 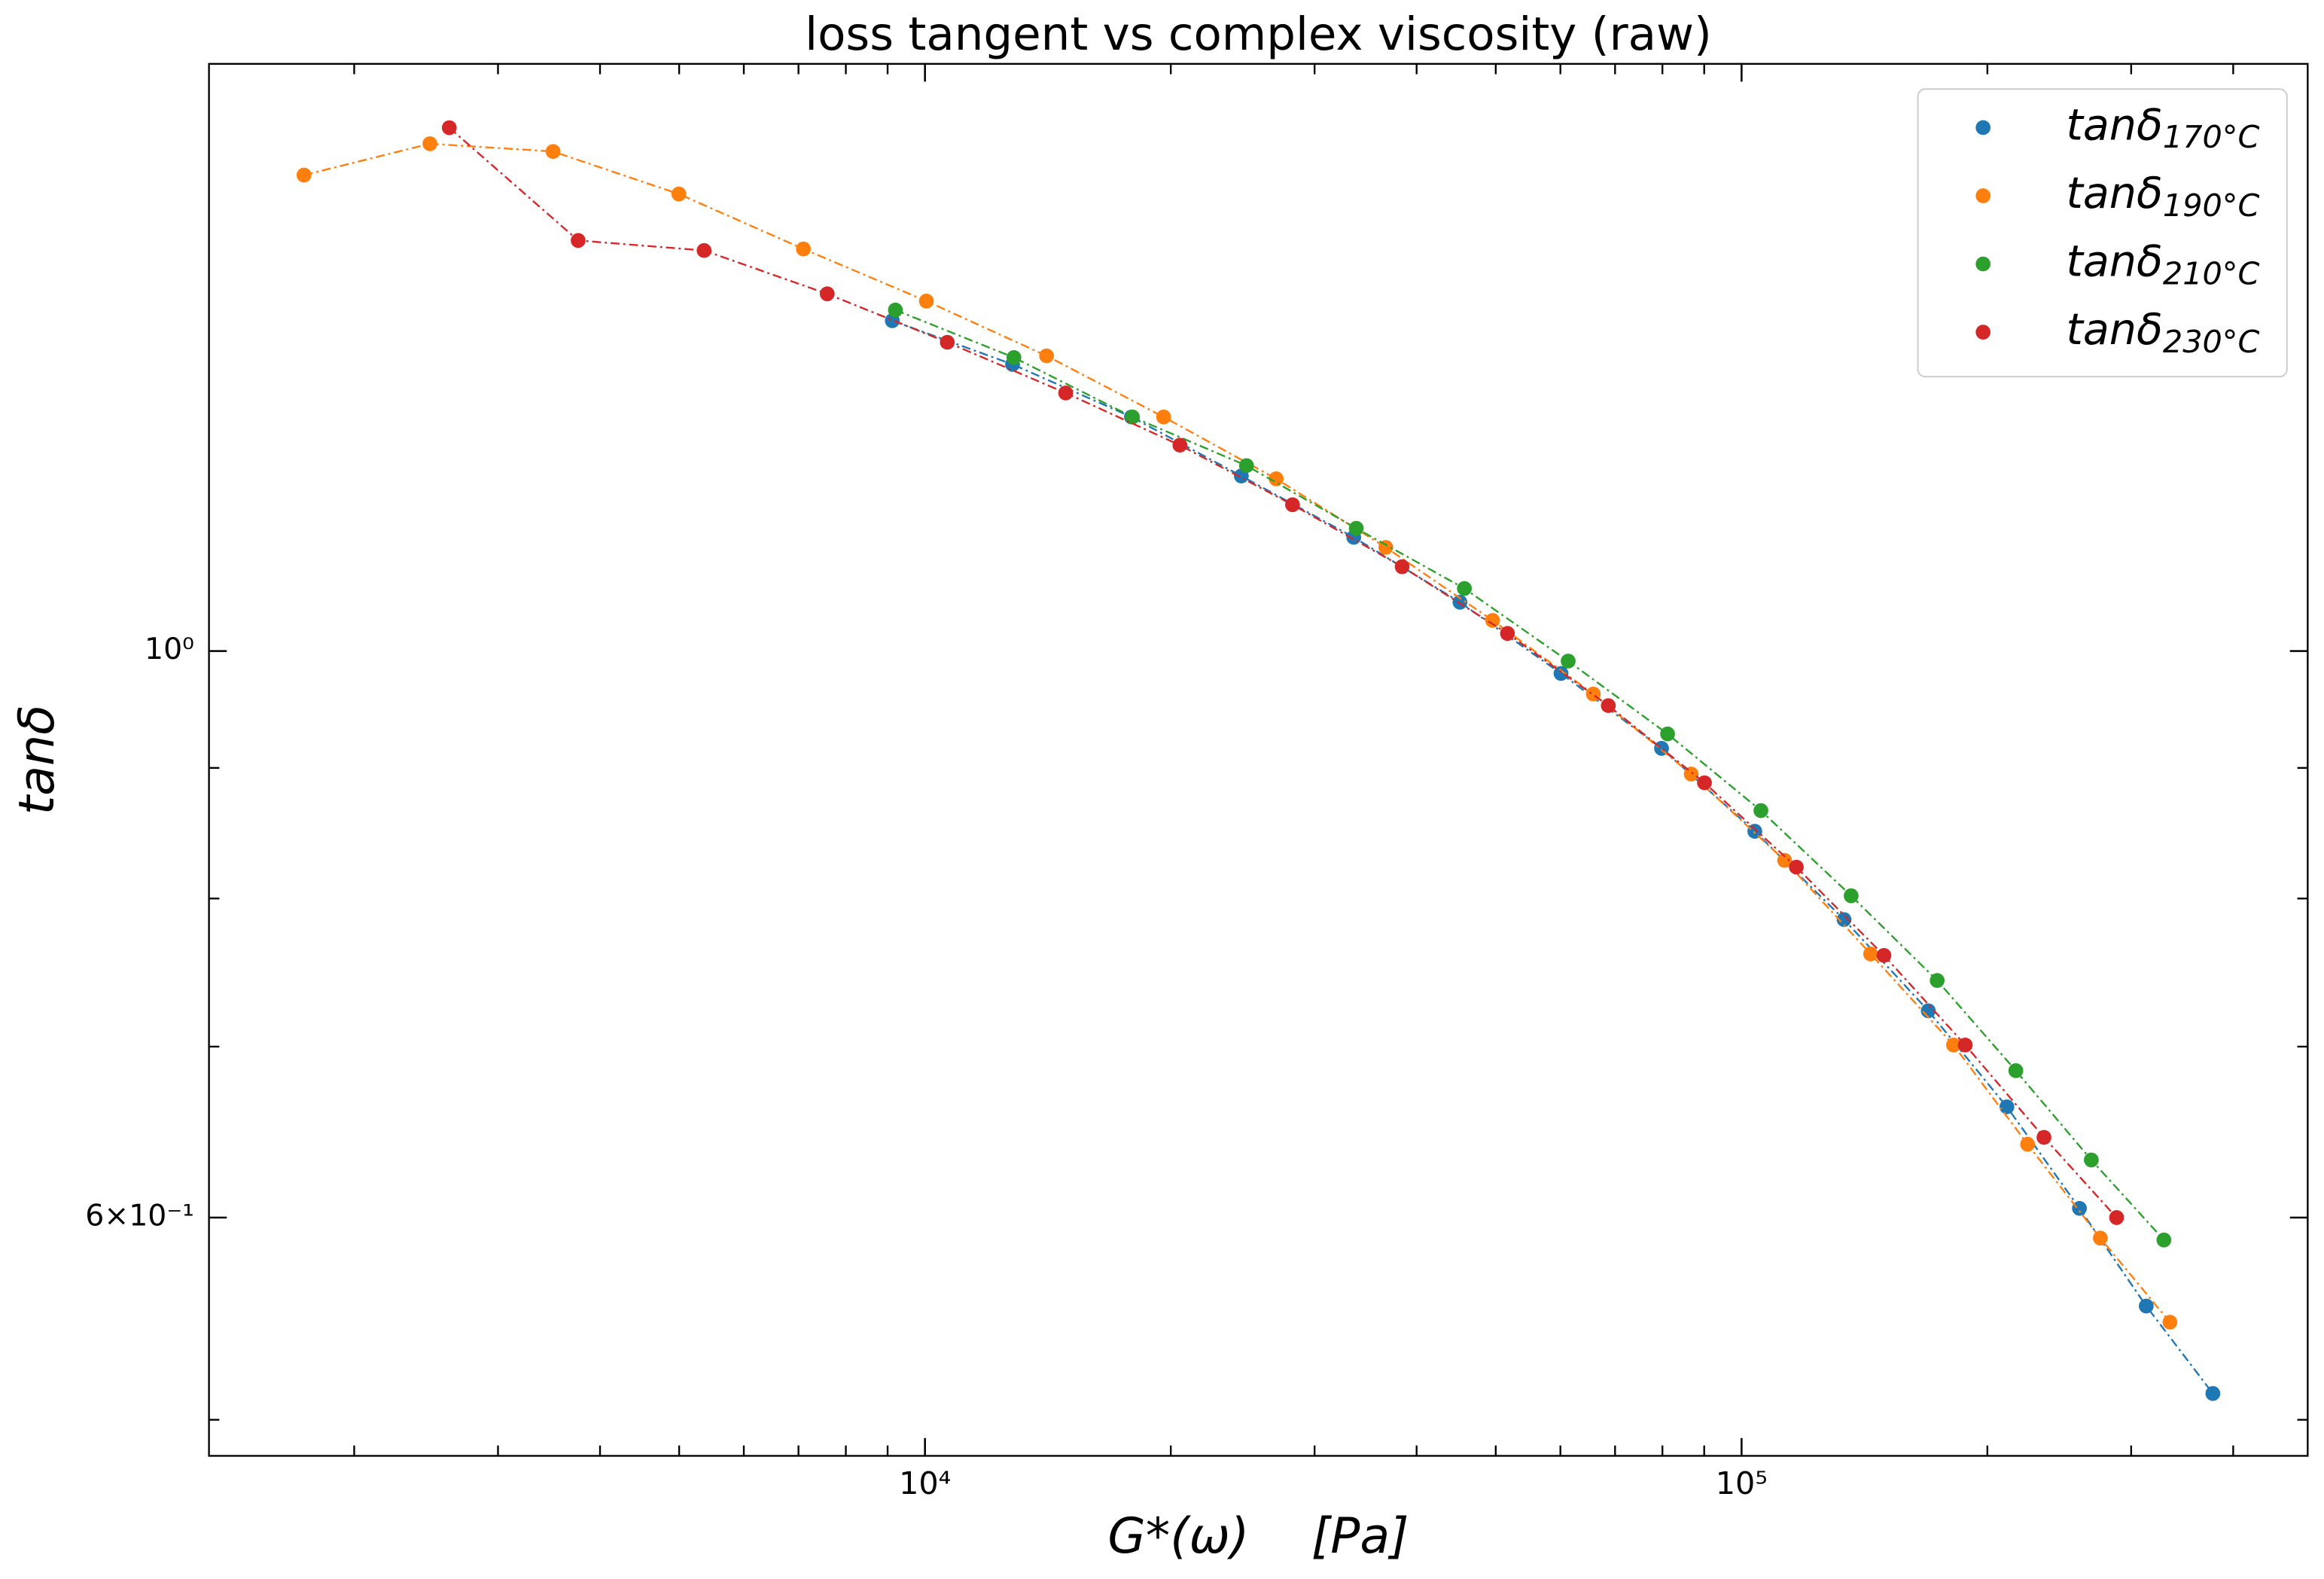 What do you see at coordinates (2163, 332) in the screenshot?
I see `legend-label: tanδ230°C` at bounding box center [2163, 332].